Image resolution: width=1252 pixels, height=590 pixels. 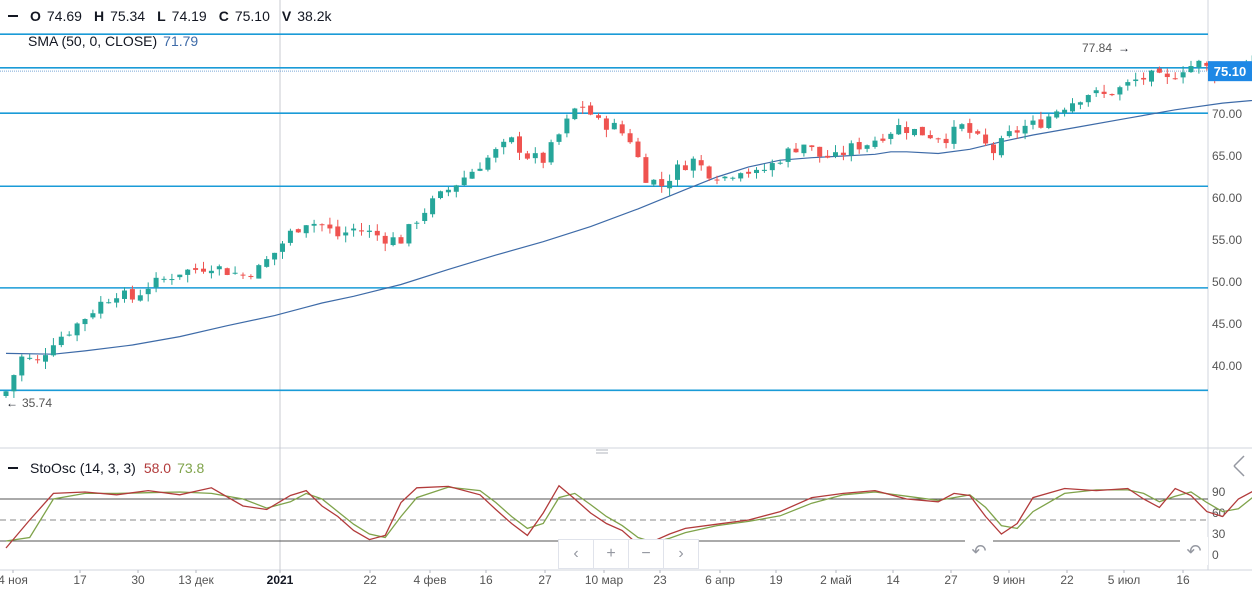 I want to click on collapse-stoch-pane-icon, so click(x=13, y=468).